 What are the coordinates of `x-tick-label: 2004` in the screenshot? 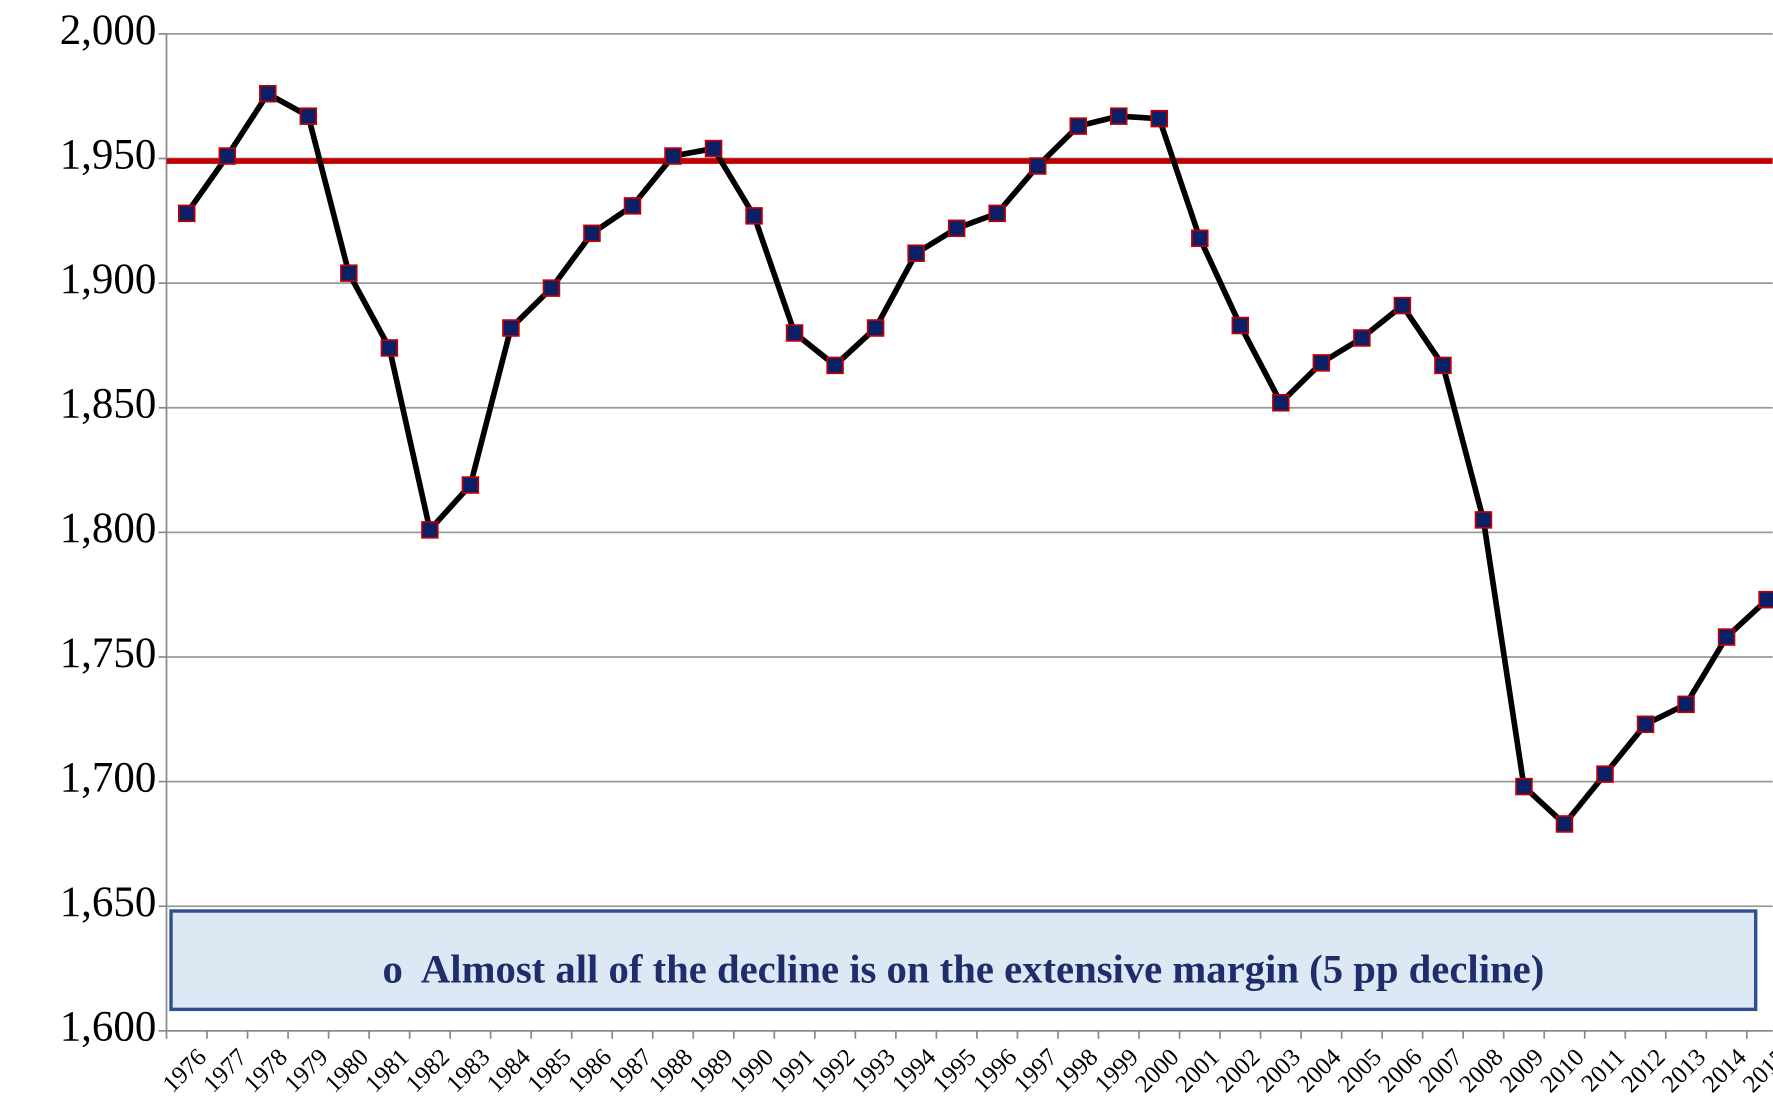 It's located at (1319, 1070).